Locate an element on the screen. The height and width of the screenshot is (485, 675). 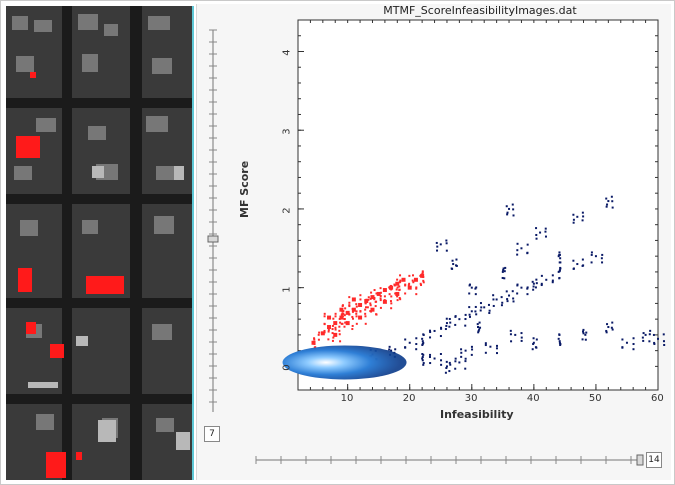
vertical-slider-thumb is located at coordinates (213, 239).